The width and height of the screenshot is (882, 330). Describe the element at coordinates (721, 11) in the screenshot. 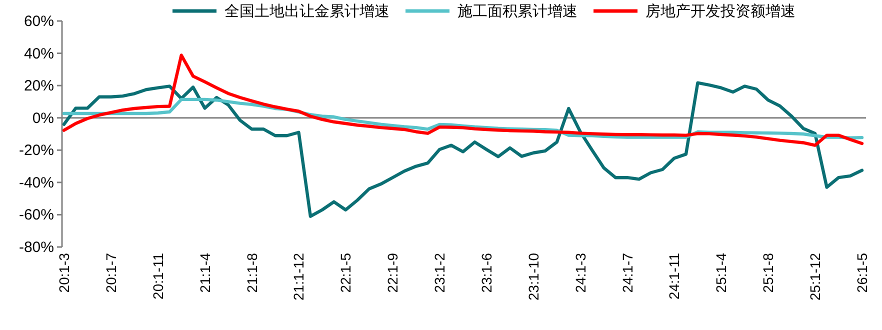

I see `legend-label: 房地产开发投资额增速` at that location.